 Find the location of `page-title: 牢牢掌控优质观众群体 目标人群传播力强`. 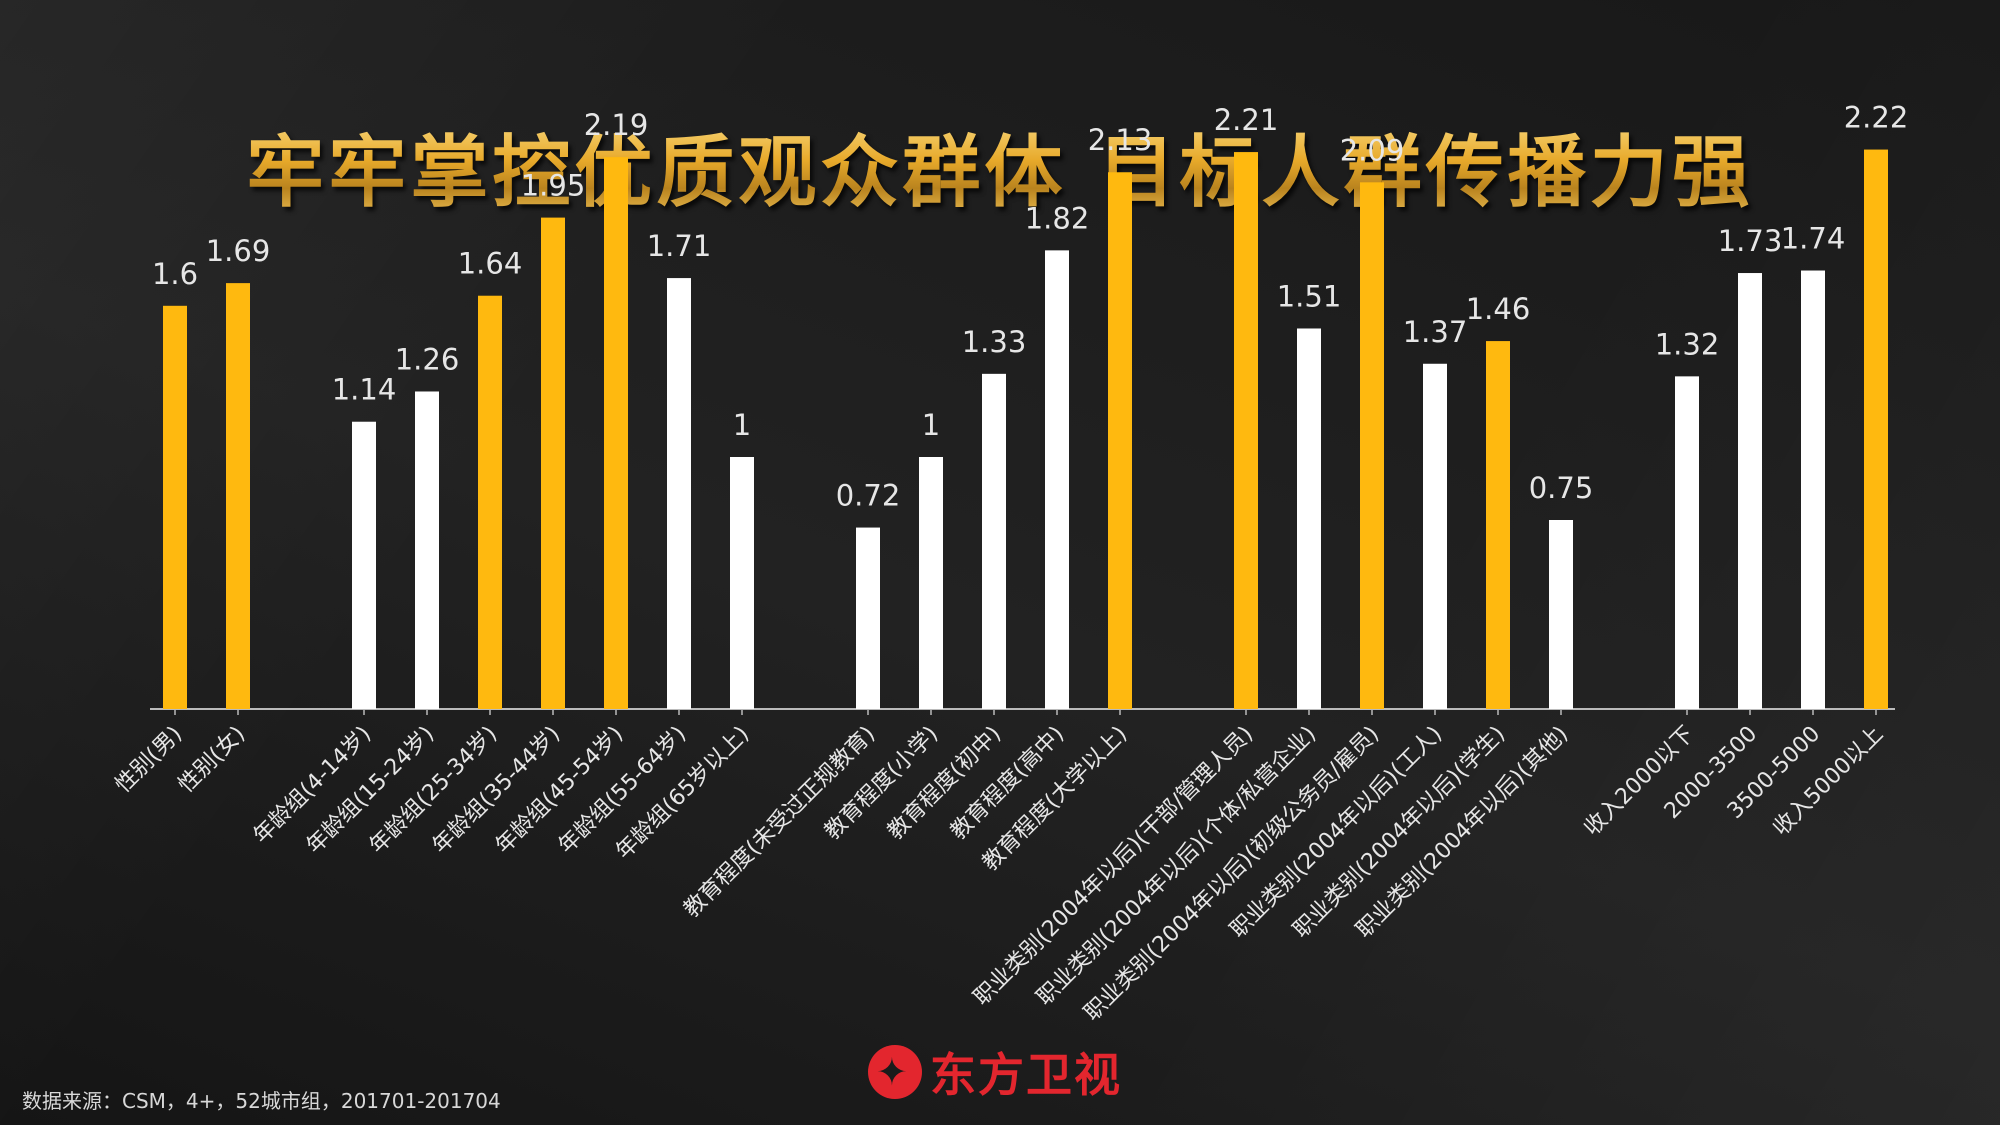

page-title: 牢牢掌控优质观众群体 目标人群传播力强 is located at coordinates (1000, 166).